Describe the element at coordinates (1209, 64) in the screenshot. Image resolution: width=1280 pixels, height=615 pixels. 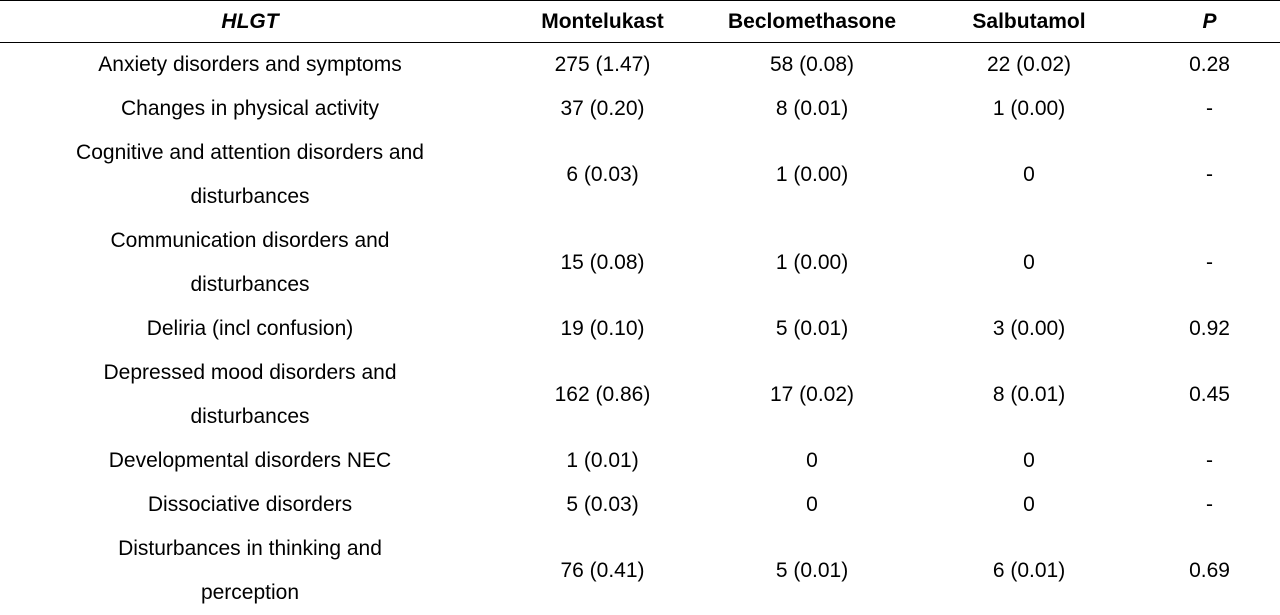
I see `cell-p: 0.28` at that location.